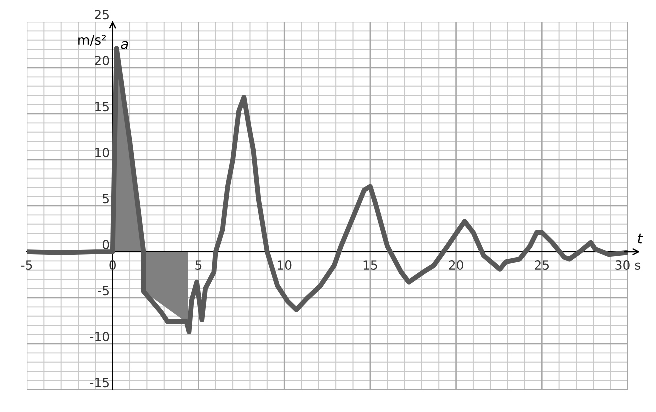 This screenshot has width=656, height=412. What do you see at coordinates (628, 265) in the screenshot?
I see `x-tick-label: 30 s` at bounding box center [628, 265].